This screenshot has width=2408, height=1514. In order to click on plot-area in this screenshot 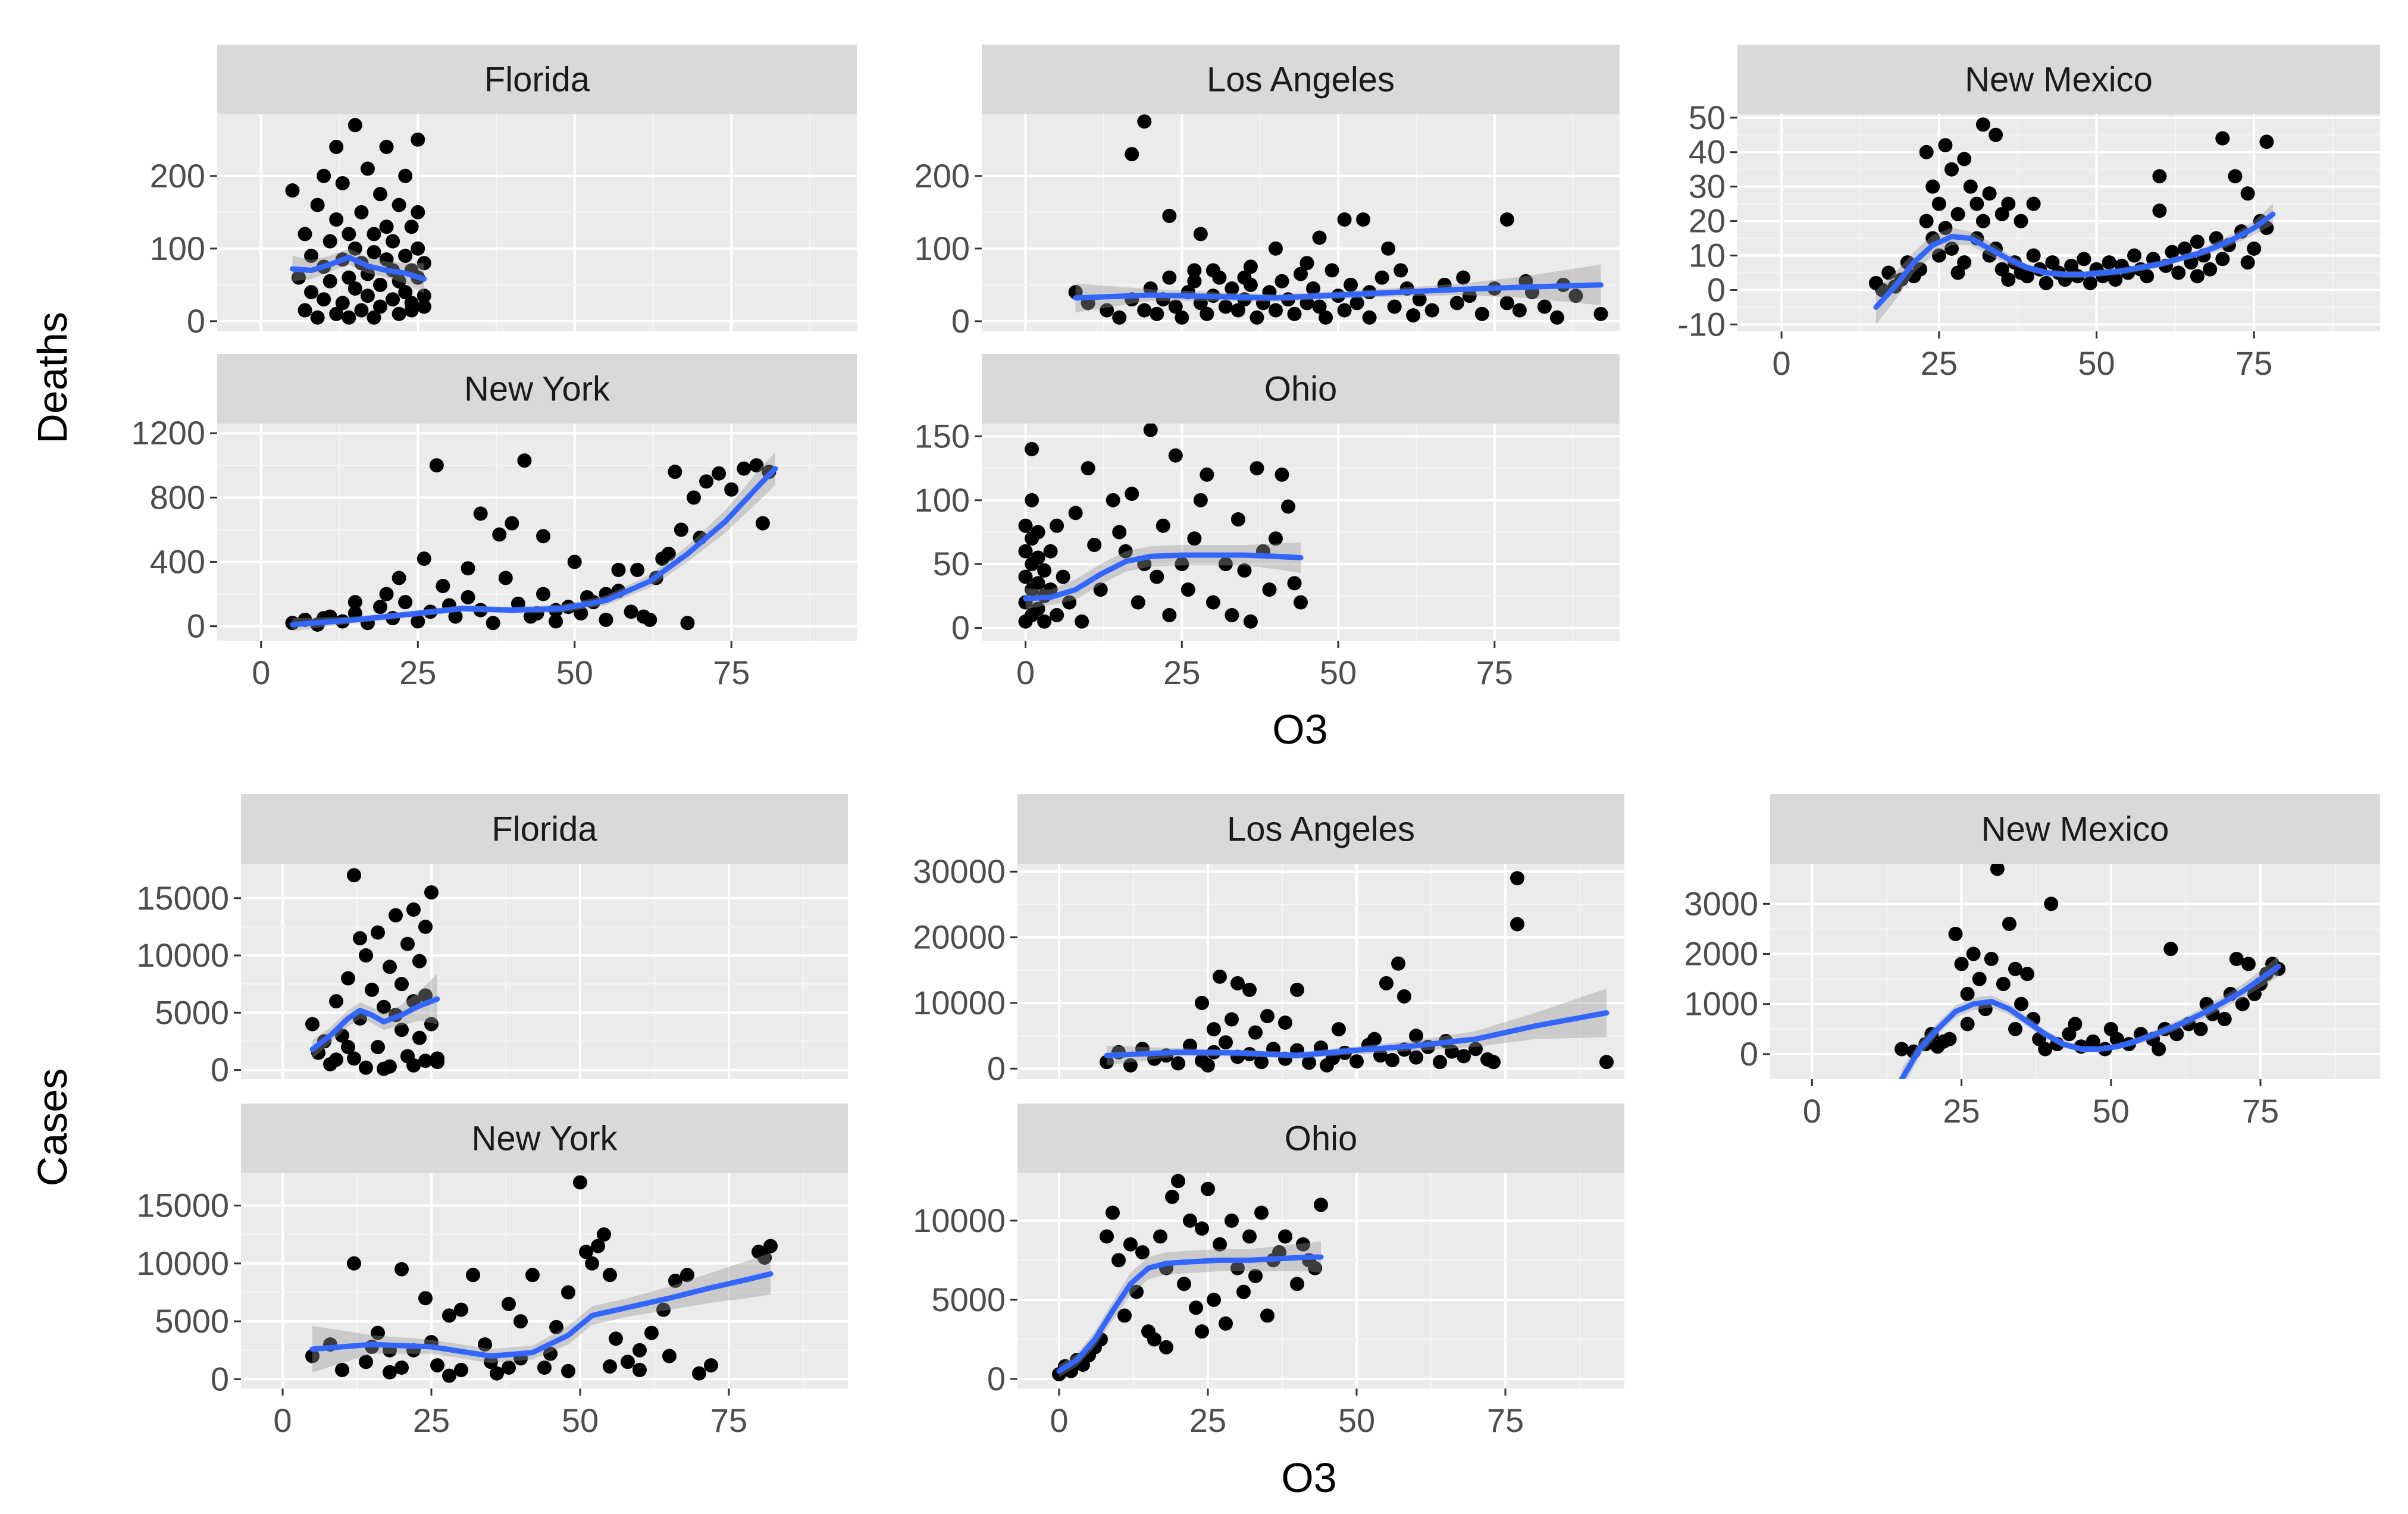, I will do `click(541, 1279)`.